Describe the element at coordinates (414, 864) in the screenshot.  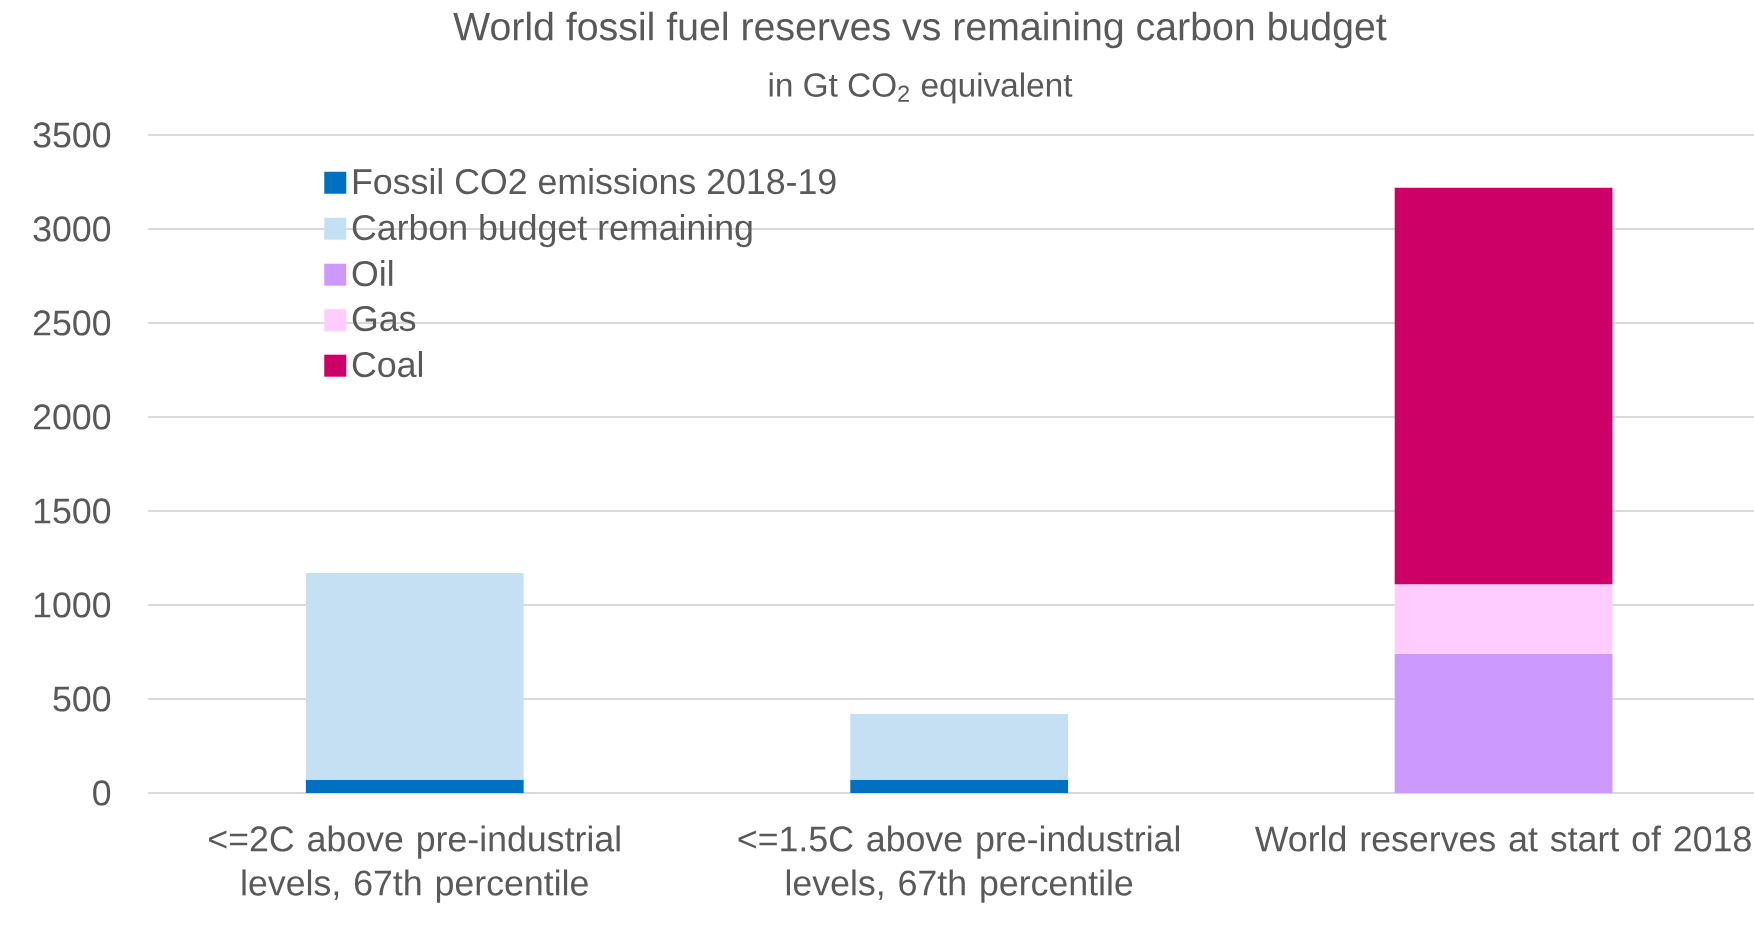
I see `x-tick-label: <=2C above pre-industrial levels, 67th percentile` at that location.